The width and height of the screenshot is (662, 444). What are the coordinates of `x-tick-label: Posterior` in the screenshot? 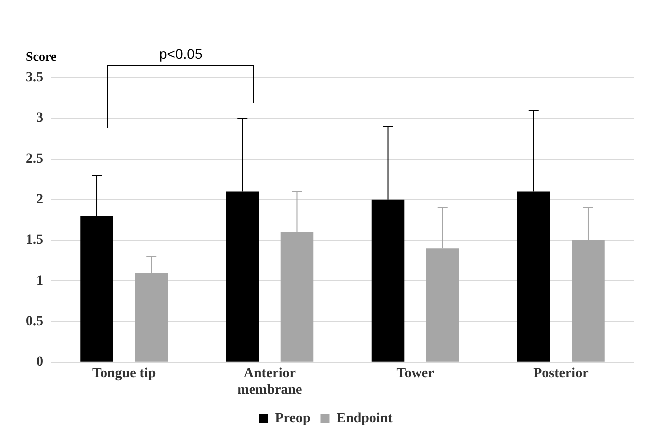 It's located at (561, 374).